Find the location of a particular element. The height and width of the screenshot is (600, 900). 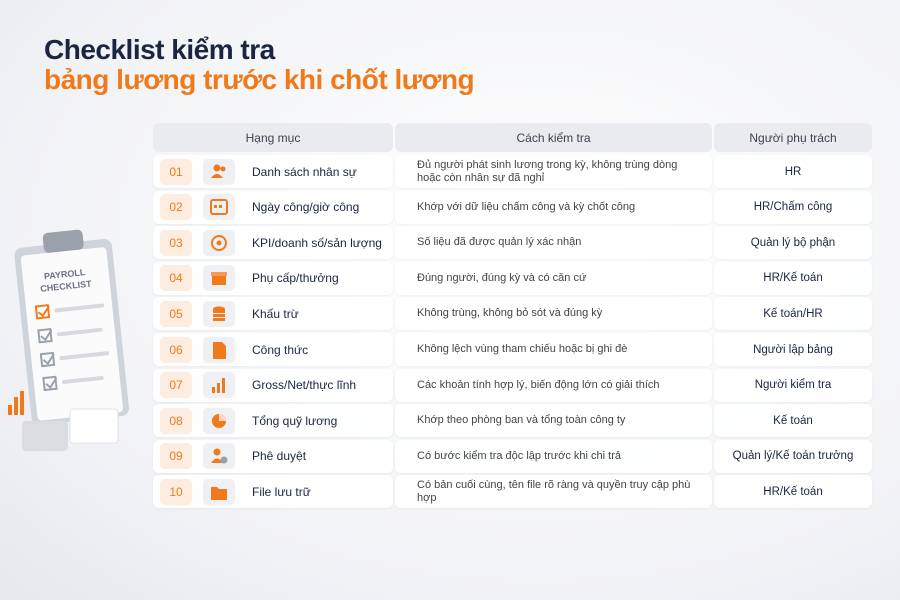

row-number: 05 is located at coordinates (176, 313).